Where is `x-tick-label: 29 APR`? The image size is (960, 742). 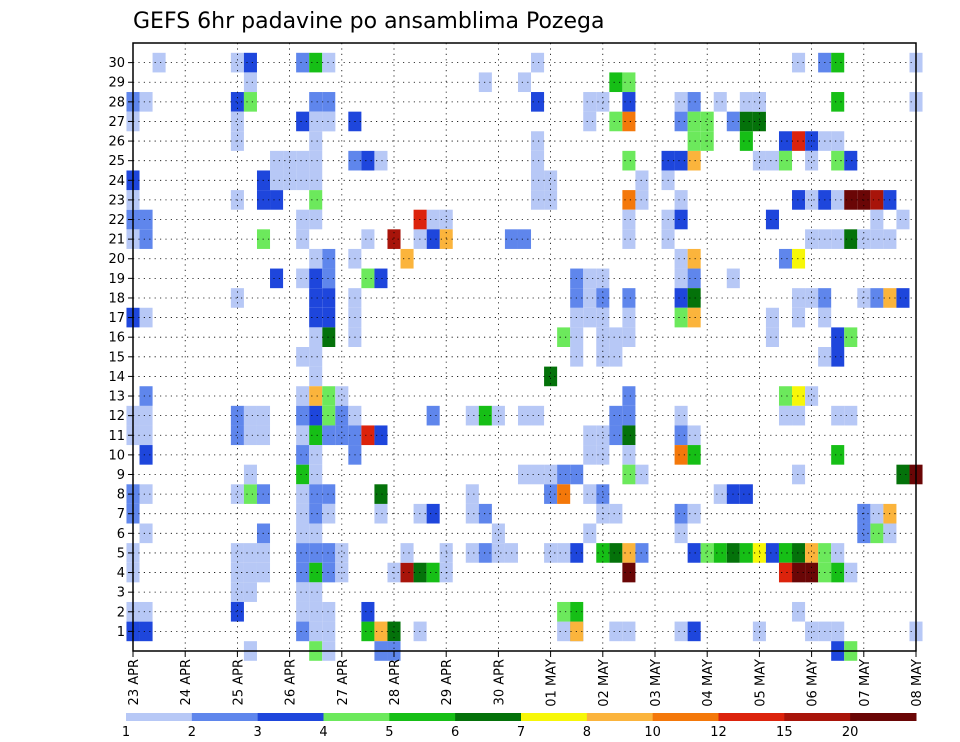
x-tick-label: 29 APR is located at coordinates (447, 682).